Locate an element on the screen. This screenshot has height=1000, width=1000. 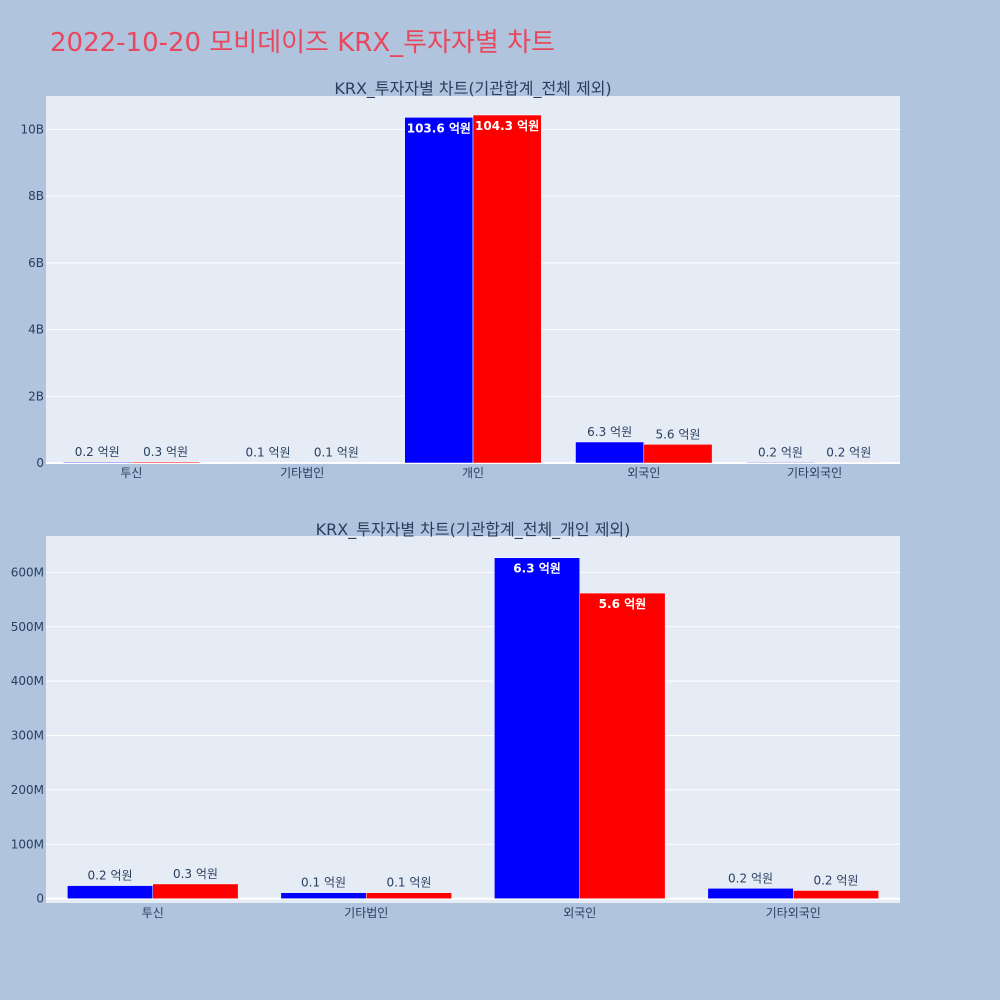
bar-value-label: 103.6 억원 is located at coordinates (439, 128).